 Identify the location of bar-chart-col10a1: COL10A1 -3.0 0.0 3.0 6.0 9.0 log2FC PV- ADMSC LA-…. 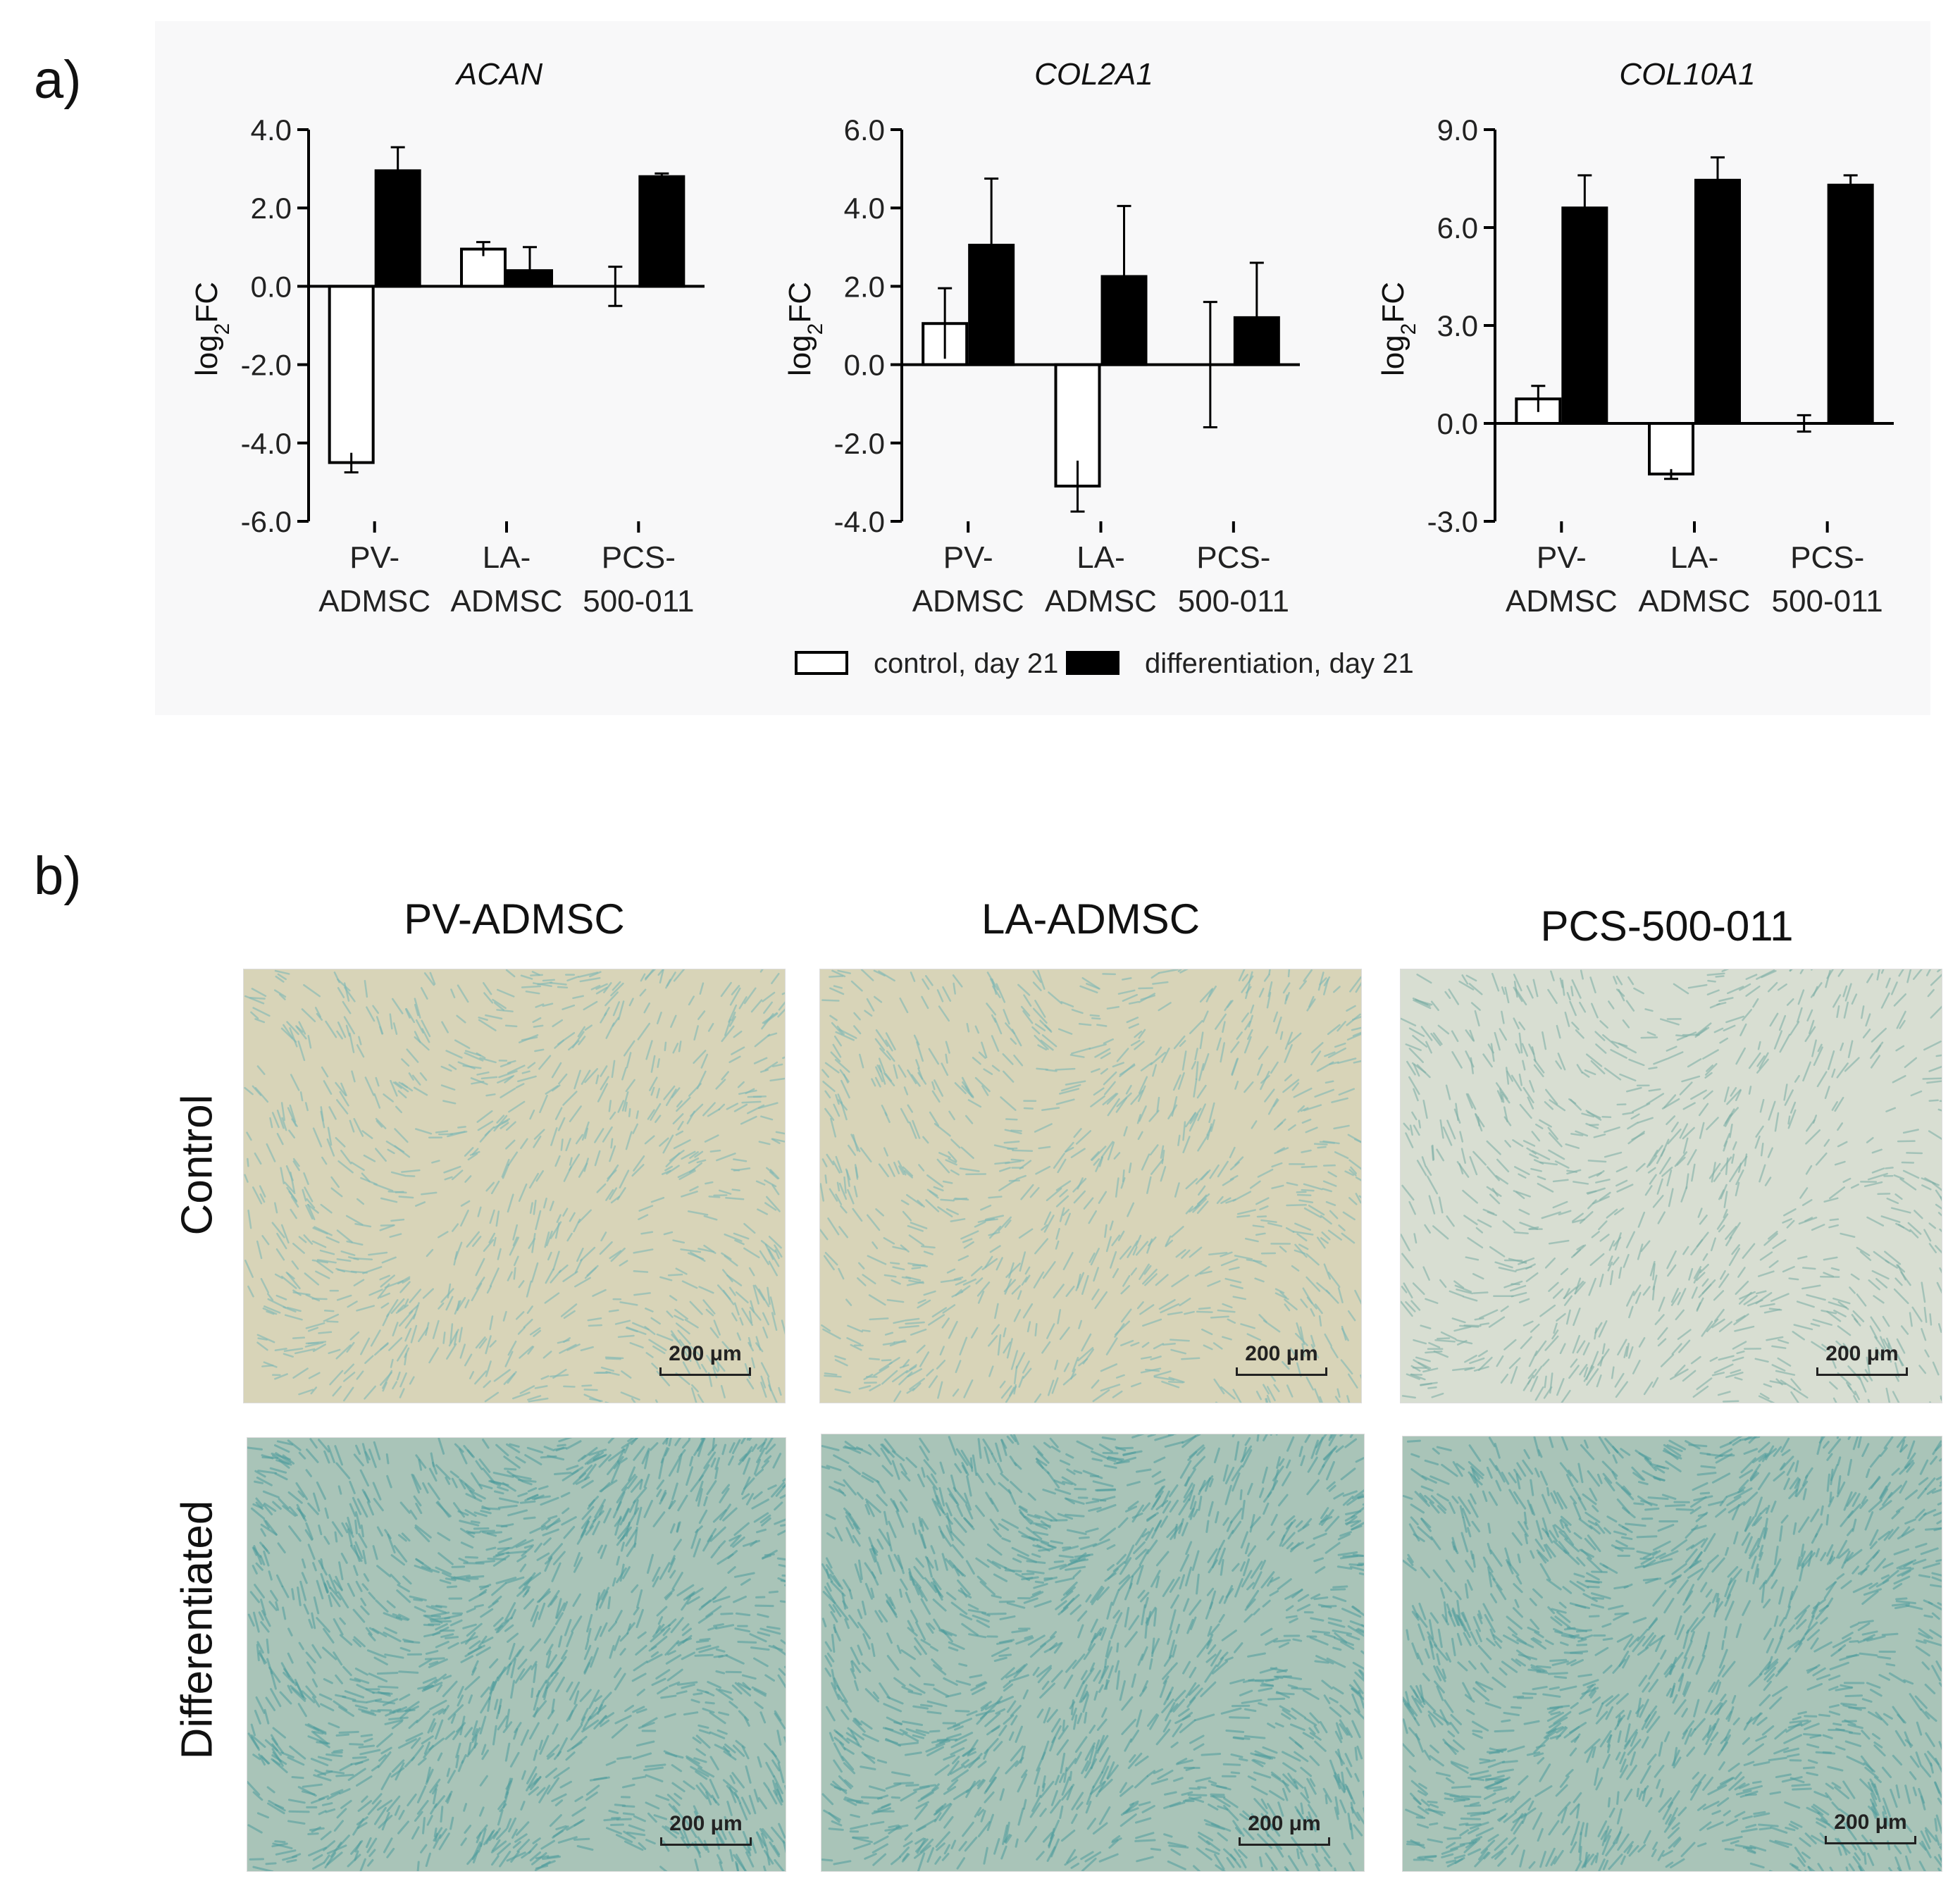
(1635, 338).